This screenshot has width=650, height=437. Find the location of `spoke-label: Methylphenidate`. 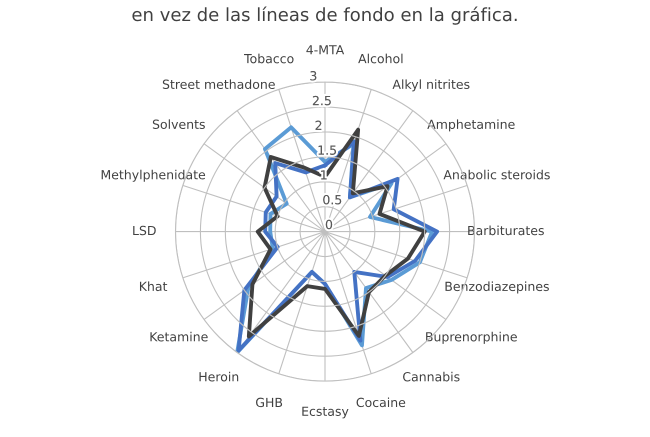

spoke-label: Methylphenidate is located at coordinates (154, 176).